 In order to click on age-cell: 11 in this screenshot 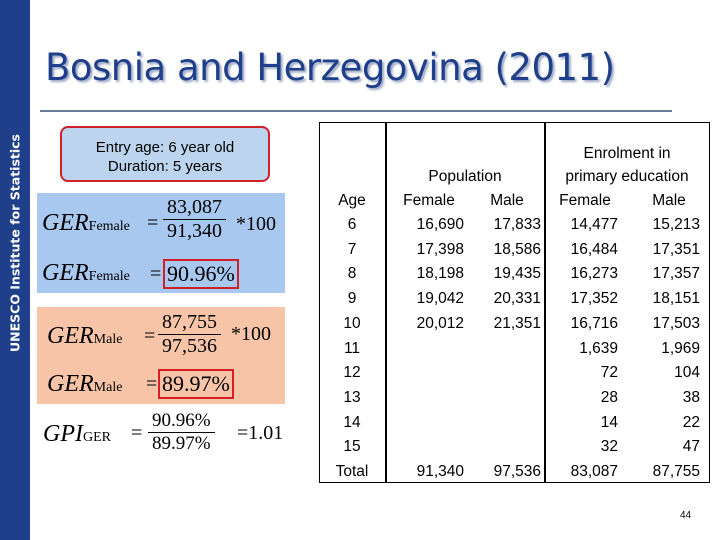, I will do `click(352, 349)`.